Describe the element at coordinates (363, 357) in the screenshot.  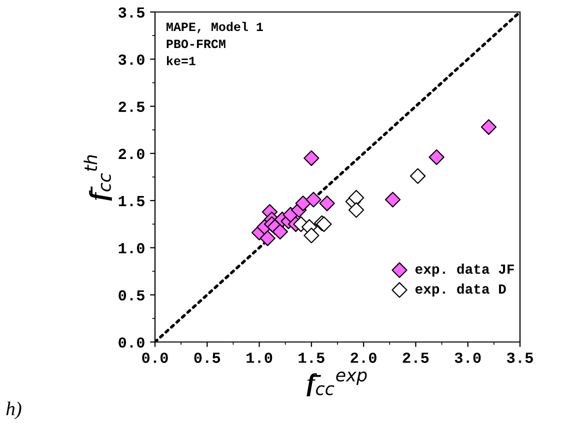
I see `x-tick-label: 2.0` at that location.